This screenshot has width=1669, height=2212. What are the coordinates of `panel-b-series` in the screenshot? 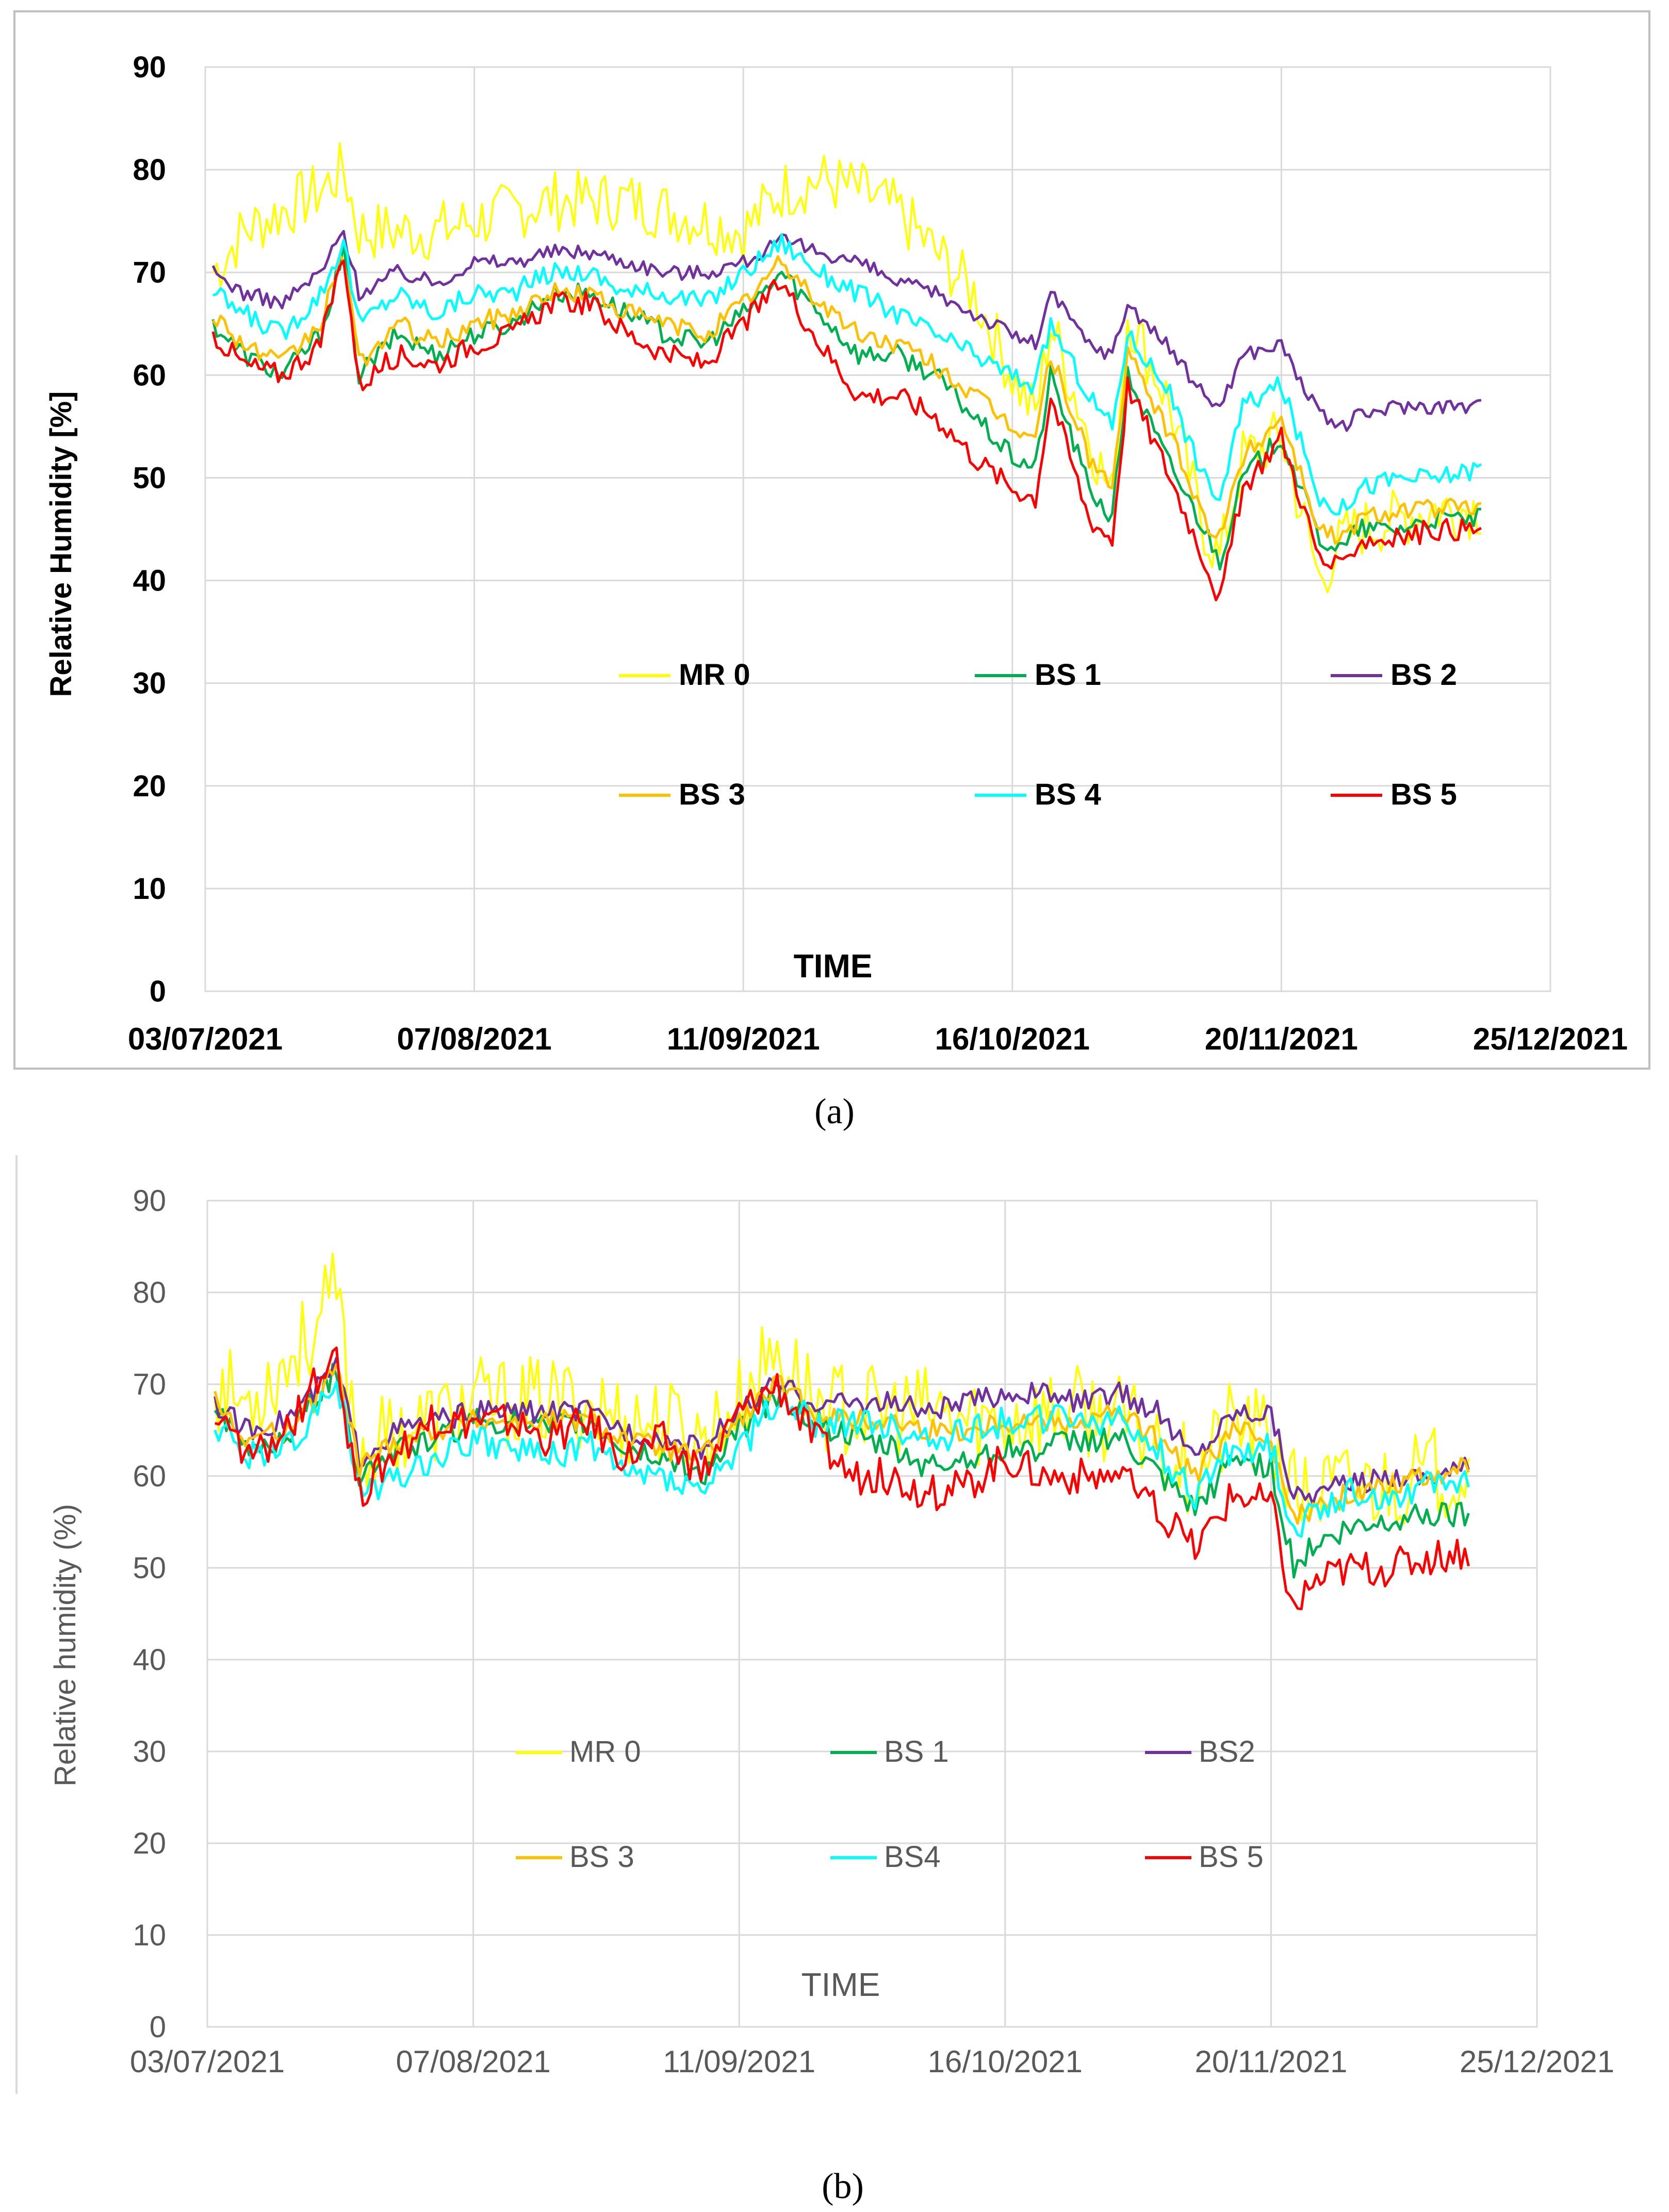 It's located at (842, 1431).